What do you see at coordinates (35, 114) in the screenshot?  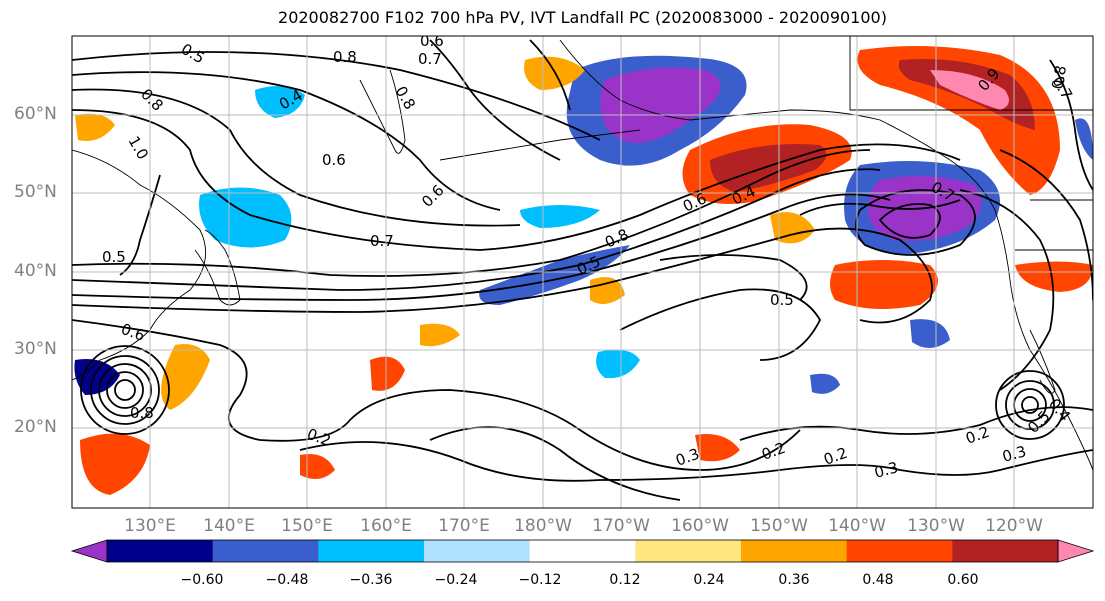 I see `lat-label: 60°N` at bounding box center [35, 114].